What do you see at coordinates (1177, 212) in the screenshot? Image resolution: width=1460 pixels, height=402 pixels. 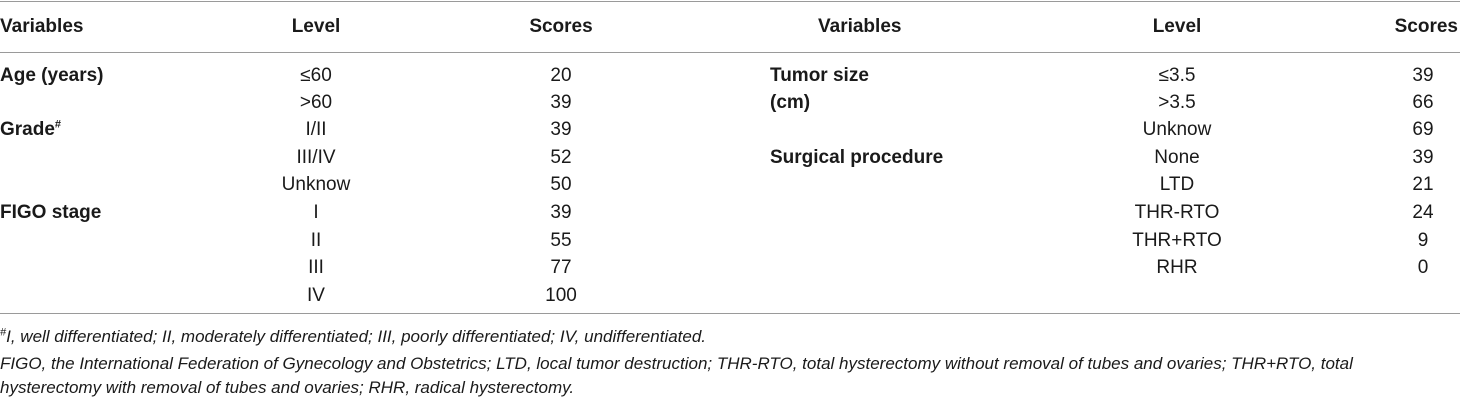 I see `level-cell: THR-RTO` at bounding box center [1177, 212].